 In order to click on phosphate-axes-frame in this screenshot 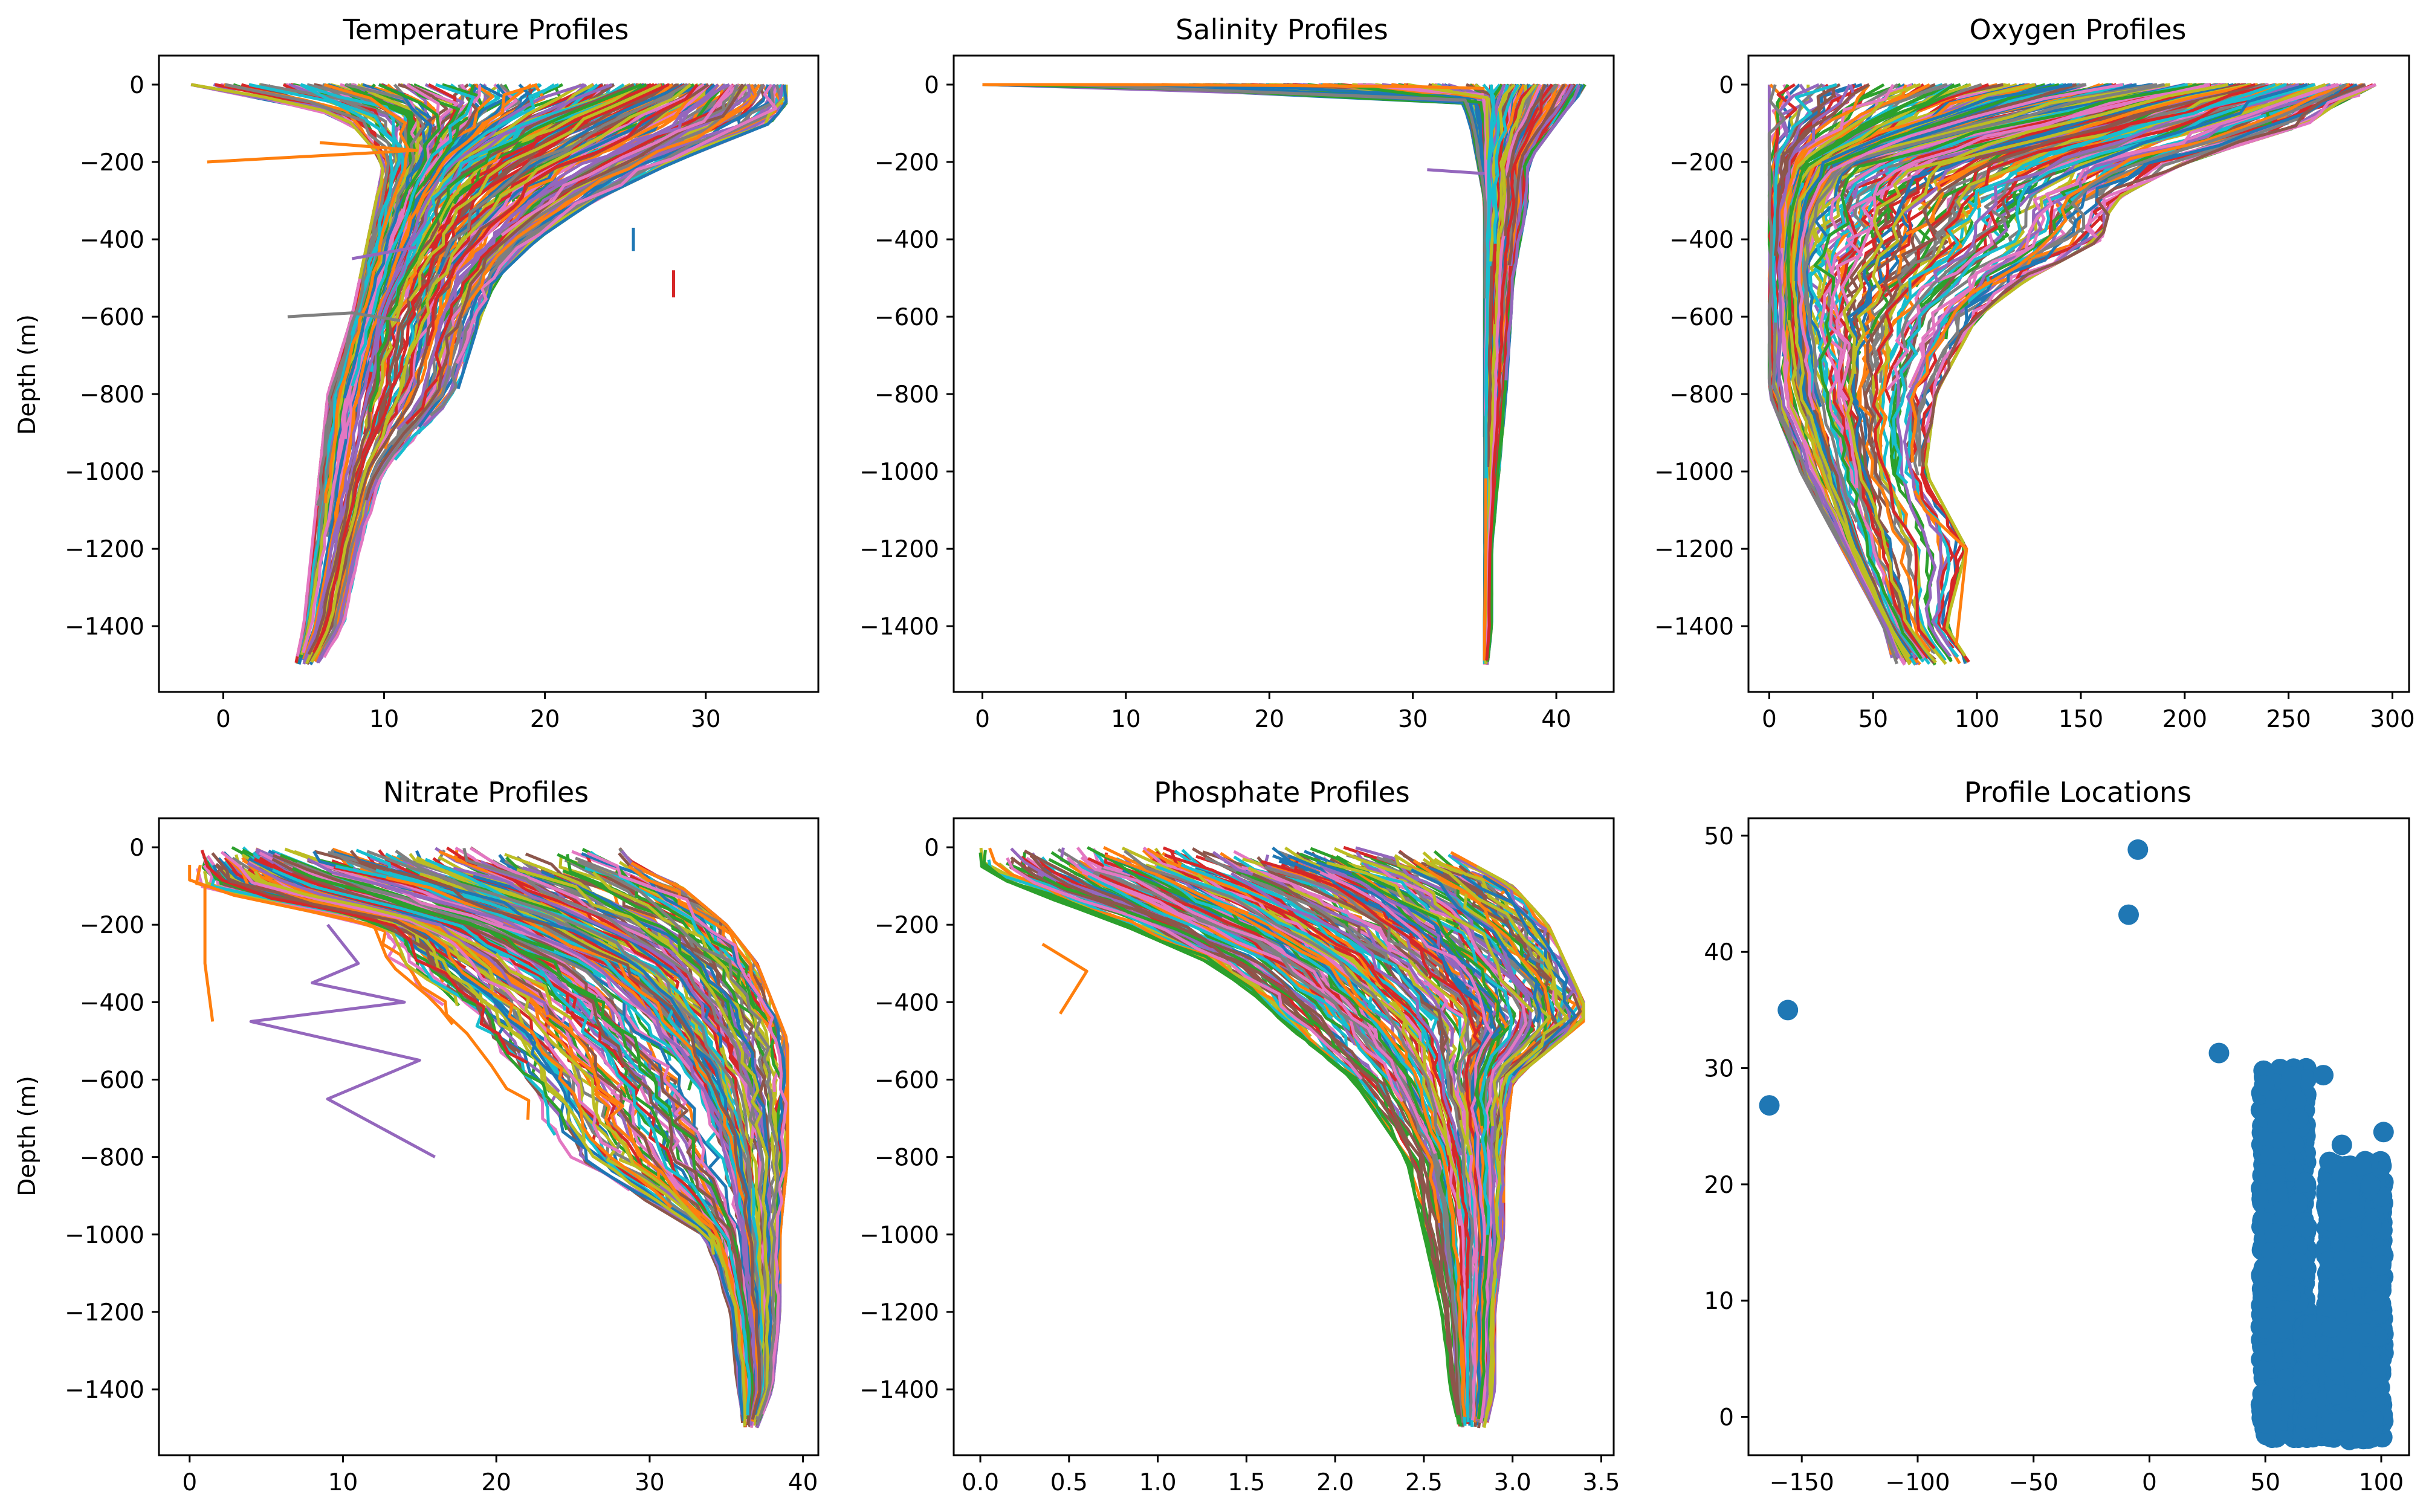, I will do `click(1284, 1136)`.